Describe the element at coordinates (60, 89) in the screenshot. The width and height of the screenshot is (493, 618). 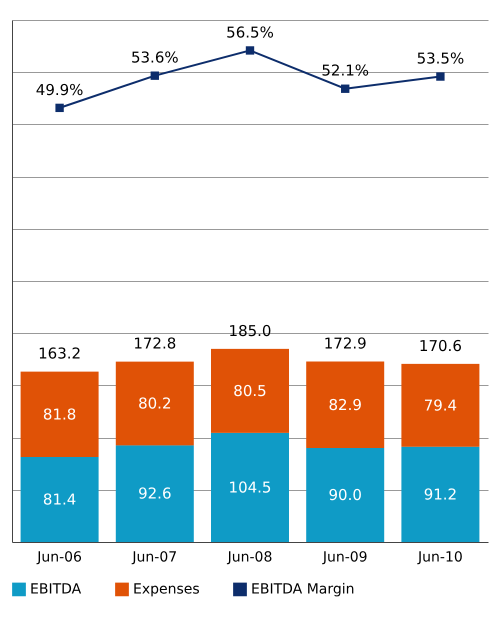
I see `data-label: 49.9%` at that location.